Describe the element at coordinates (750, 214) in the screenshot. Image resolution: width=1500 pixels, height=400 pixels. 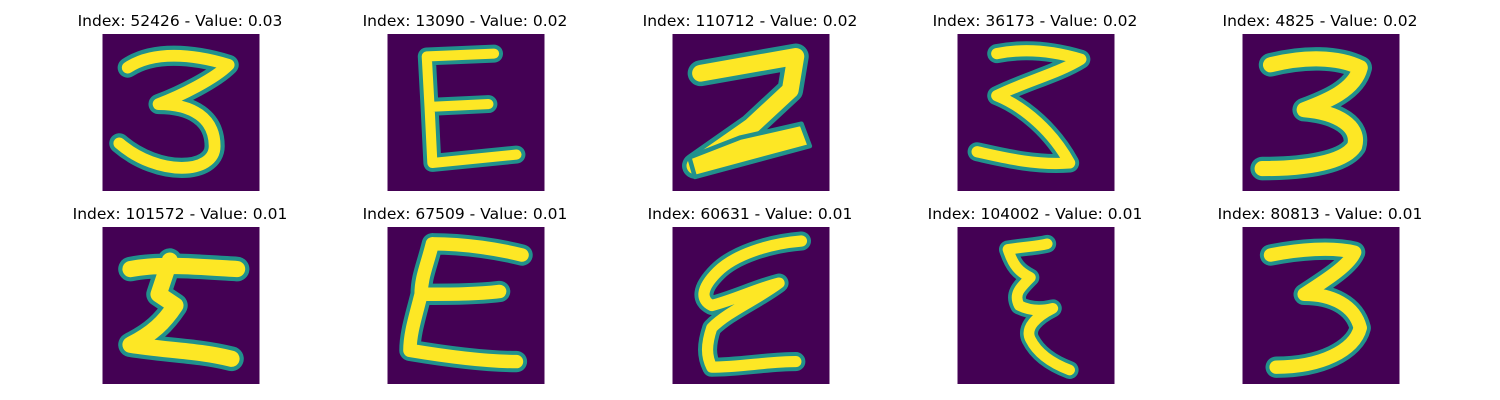
I see `panel-title: Index: 60631 - Value: 0.01` at that location.